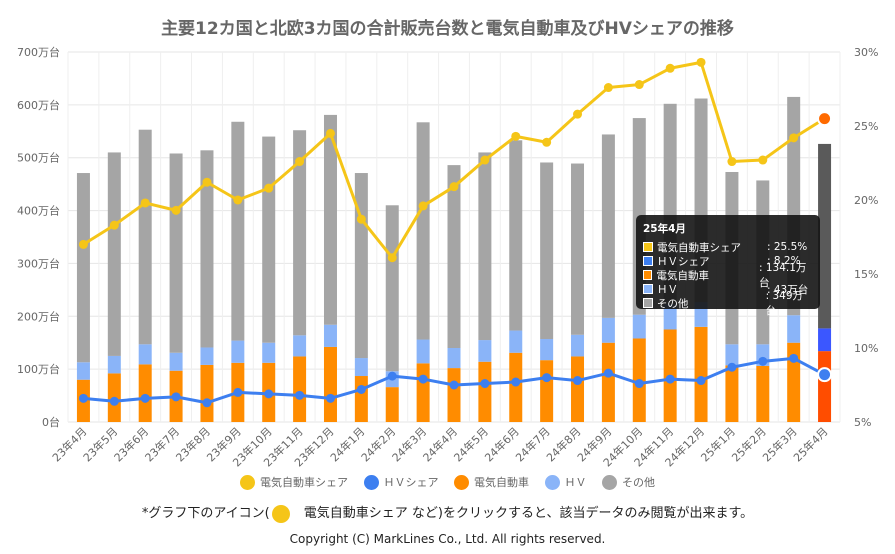 The width and height of the screenshot is (895, 554). I want to click on y-left-tick-label: 400万台, so click(38, 211).